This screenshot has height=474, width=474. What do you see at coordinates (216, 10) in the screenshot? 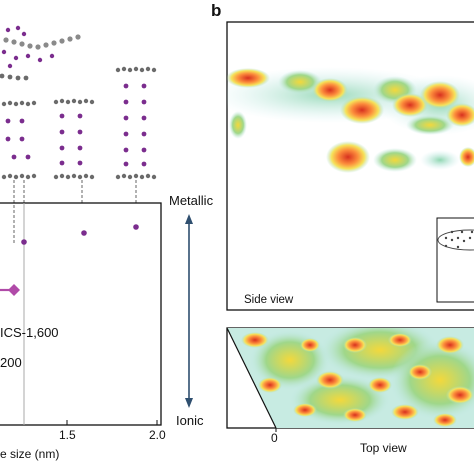
I see `panel-letter-b: b` at bounding box center [216, 10].